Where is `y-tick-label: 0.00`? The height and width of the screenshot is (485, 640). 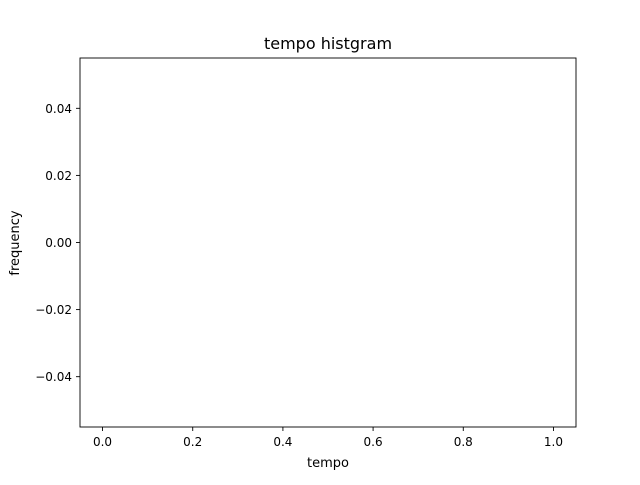
y-tick-label: 0.00 is located at coordinates (58, 243).